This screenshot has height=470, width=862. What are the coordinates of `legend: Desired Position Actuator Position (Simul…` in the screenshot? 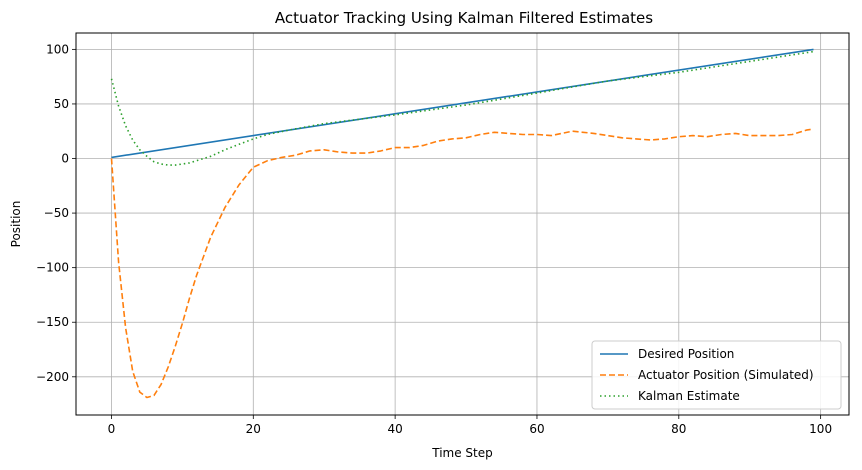 It's located at (716, 375).